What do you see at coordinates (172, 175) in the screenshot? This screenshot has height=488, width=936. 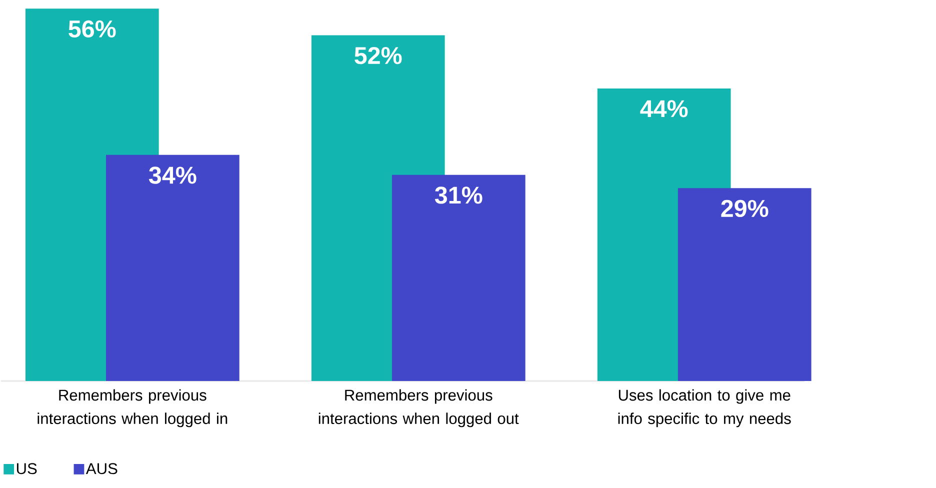 I see `data-label: 34%` at bounding box center [172, 175].